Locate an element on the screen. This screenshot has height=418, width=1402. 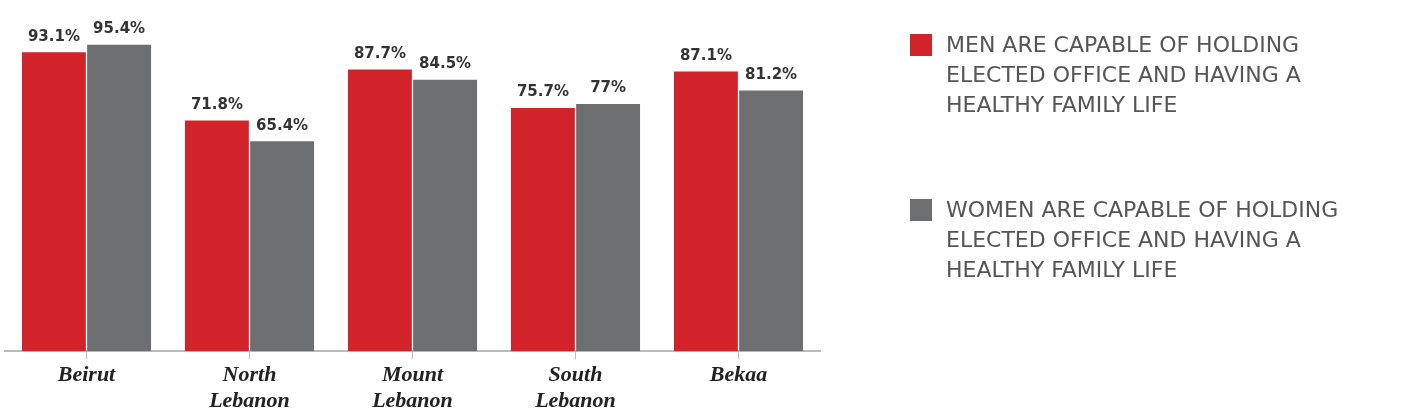
data-label: 65.4% is located at coordinates (282, 124).